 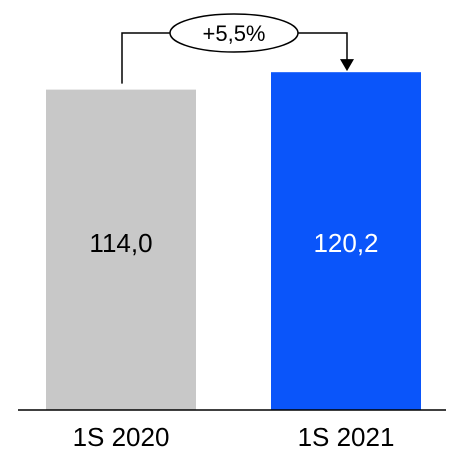 I want to click on growth-annotation: +5,5%, so click(x=237, y=48).